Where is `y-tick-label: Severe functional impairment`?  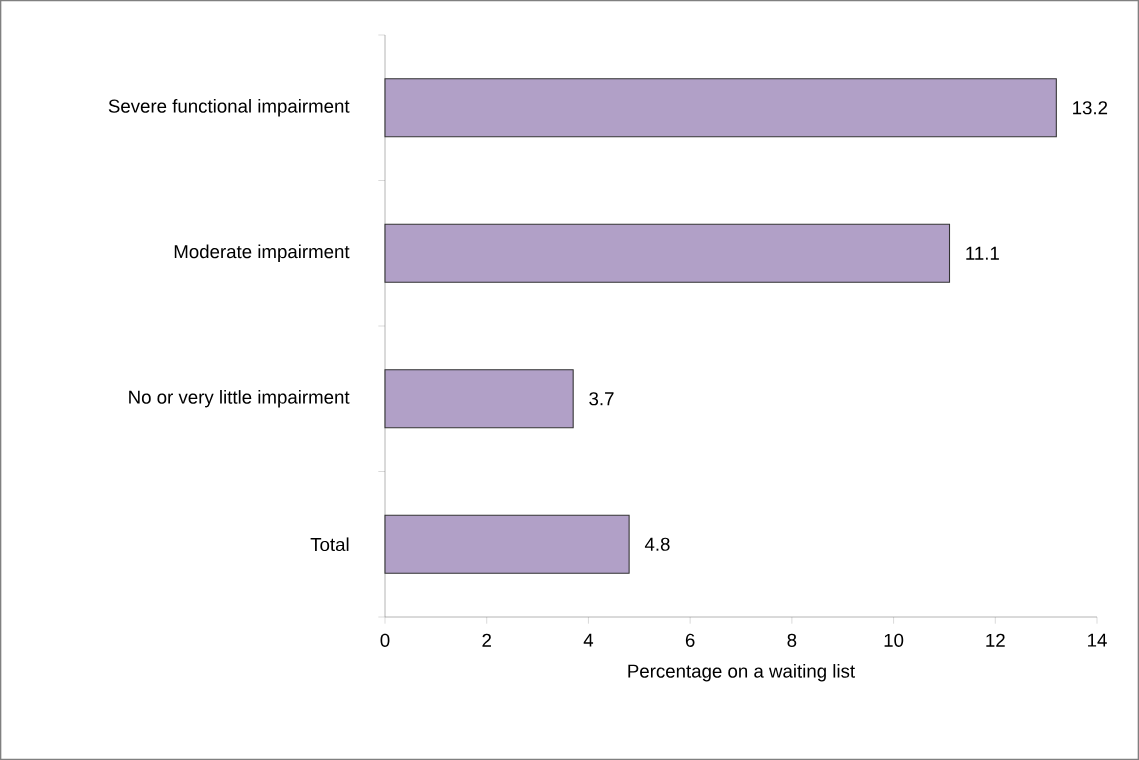
y-tick-label: Severe functional impairment is located at coordinates (229, 108).